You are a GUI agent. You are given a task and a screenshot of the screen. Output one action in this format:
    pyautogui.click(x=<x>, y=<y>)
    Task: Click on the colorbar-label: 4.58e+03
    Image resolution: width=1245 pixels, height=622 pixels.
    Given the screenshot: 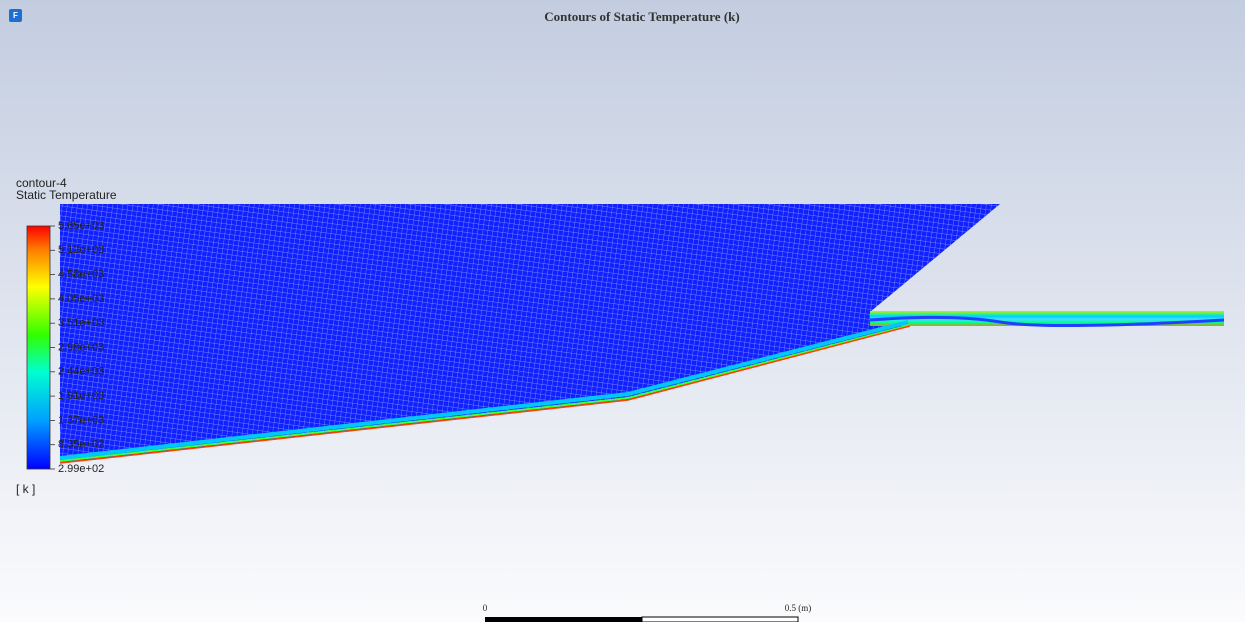 What is the action you would take?
    pyautogui.click(x=81, y=275)
    